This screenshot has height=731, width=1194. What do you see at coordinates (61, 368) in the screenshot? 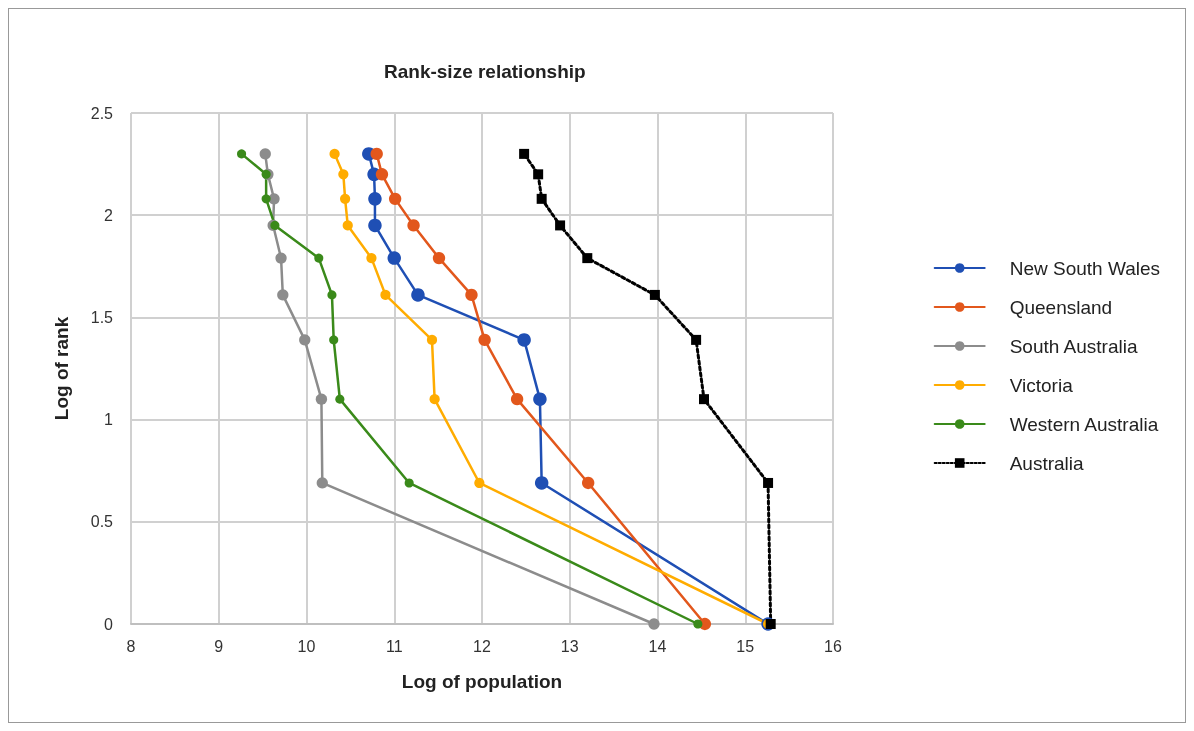
I see `y-axis-title: Log of rank` at bounding box center [61, 368].